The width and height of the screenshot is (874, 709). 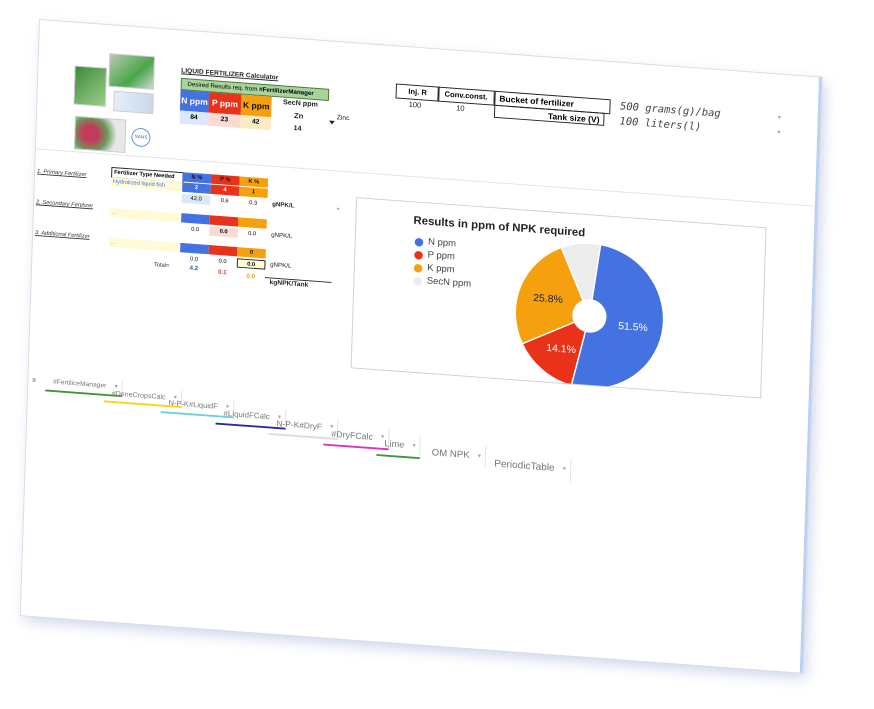 What do you see at coordinates (331, 122) in the screenshot?
I see `secn-dropdown-marker` at bounding box center [331, 122].